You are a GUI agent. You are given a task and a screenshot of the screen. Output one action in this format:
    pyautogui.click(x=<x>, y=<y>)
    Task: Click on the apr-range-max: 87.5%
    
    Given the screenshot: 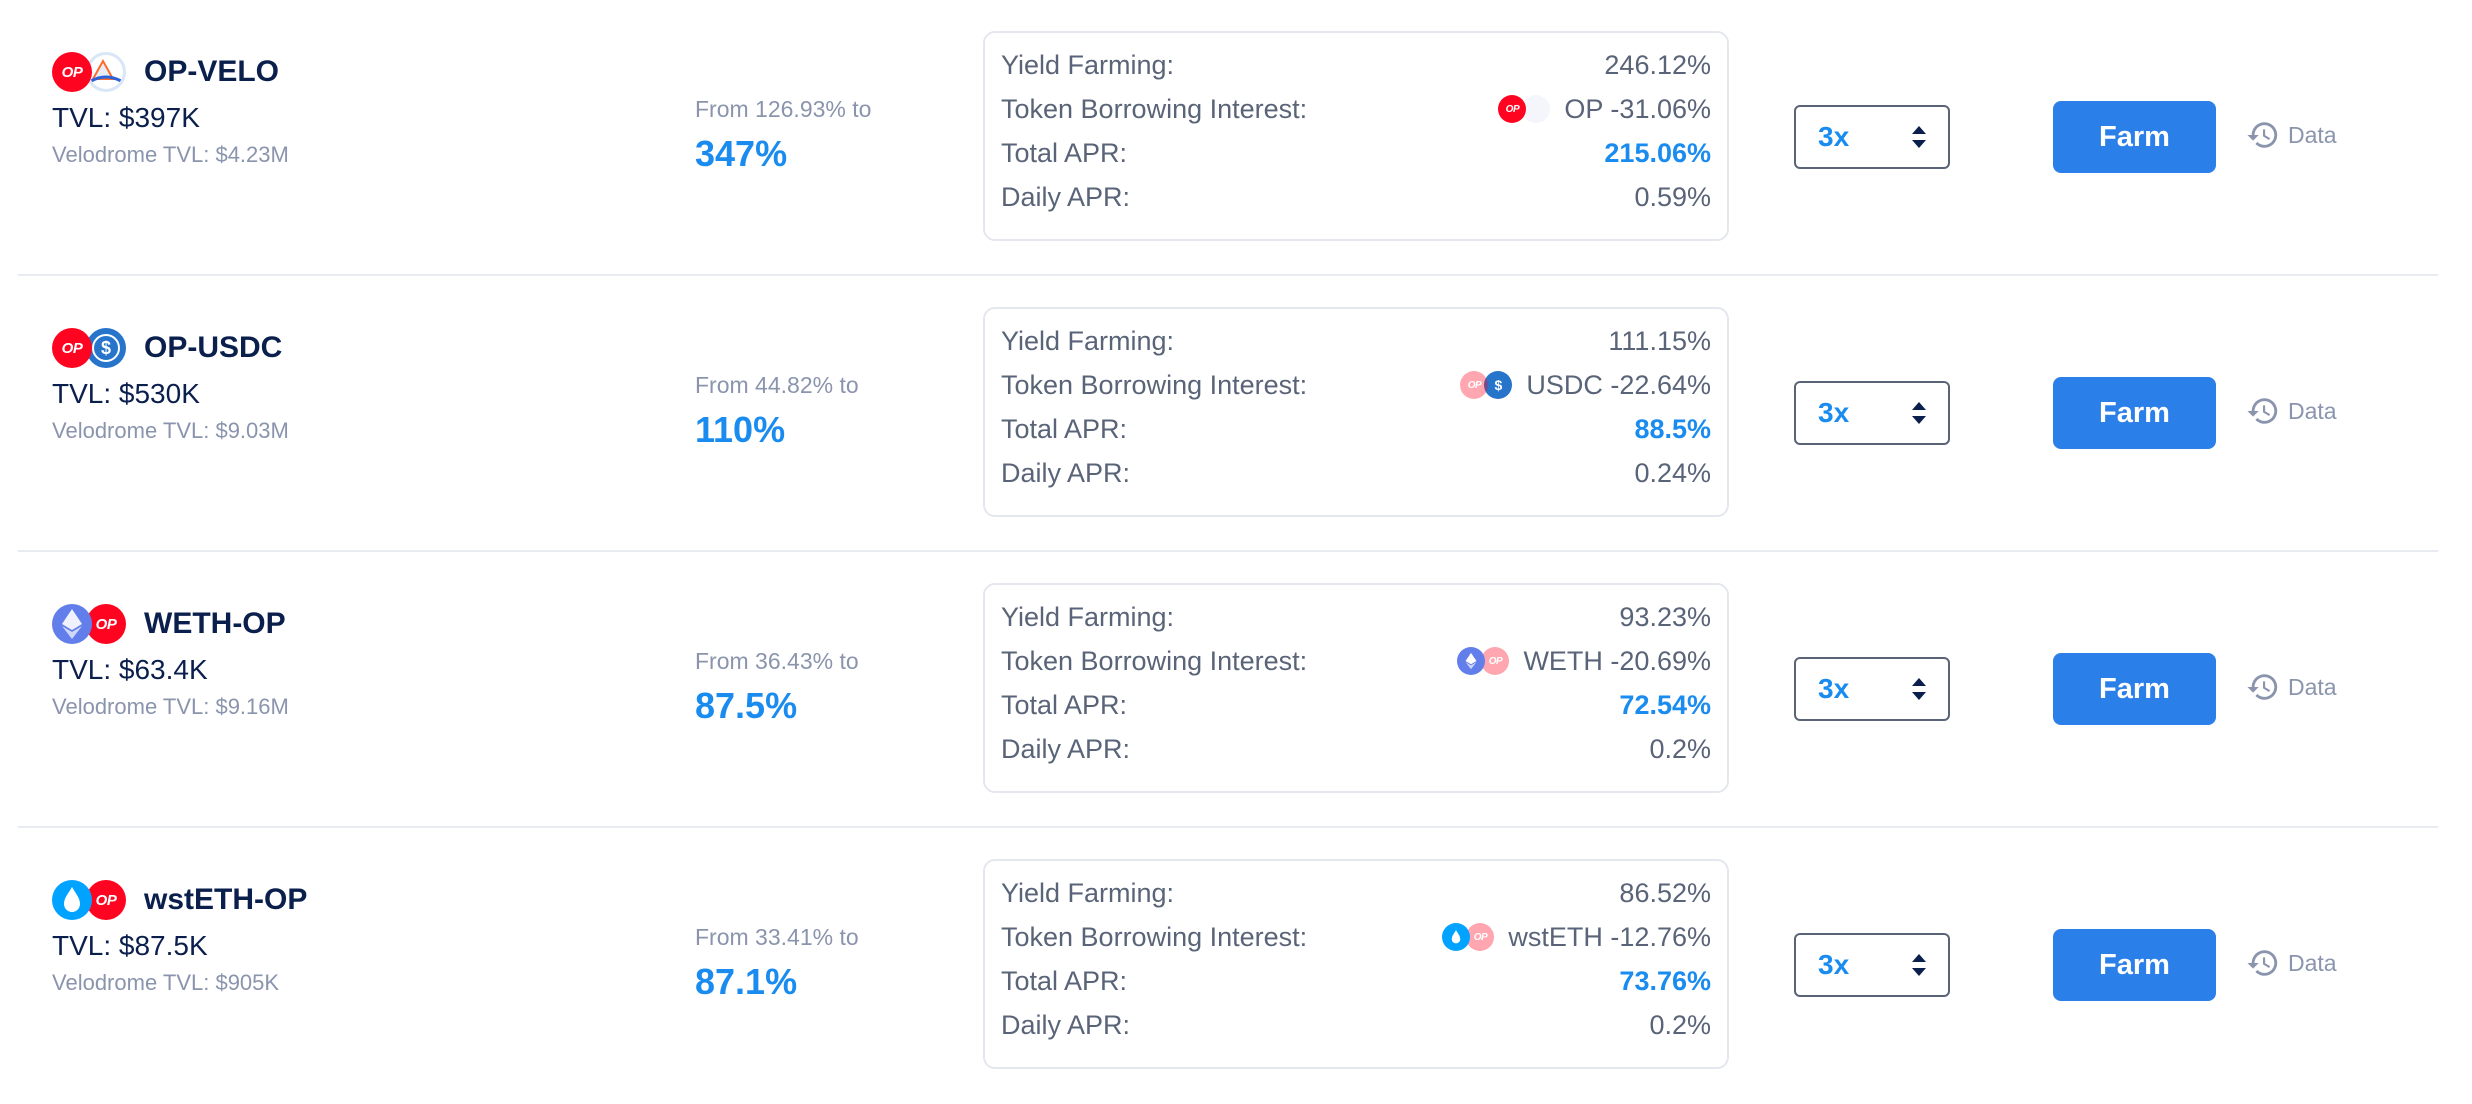 What is the action you would take?
    pyautogui.click(x=746, y=705)
    